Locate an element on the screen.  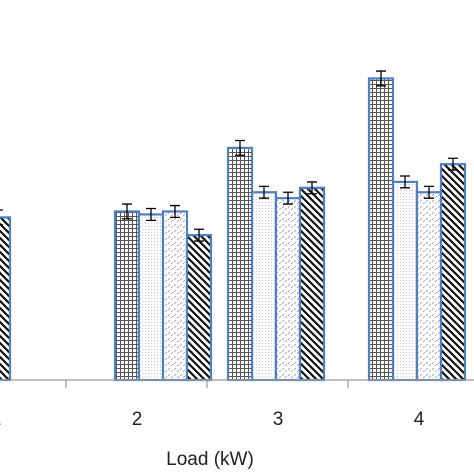
bar-1-diagonal-stripes is located at coordinates (6, 299).